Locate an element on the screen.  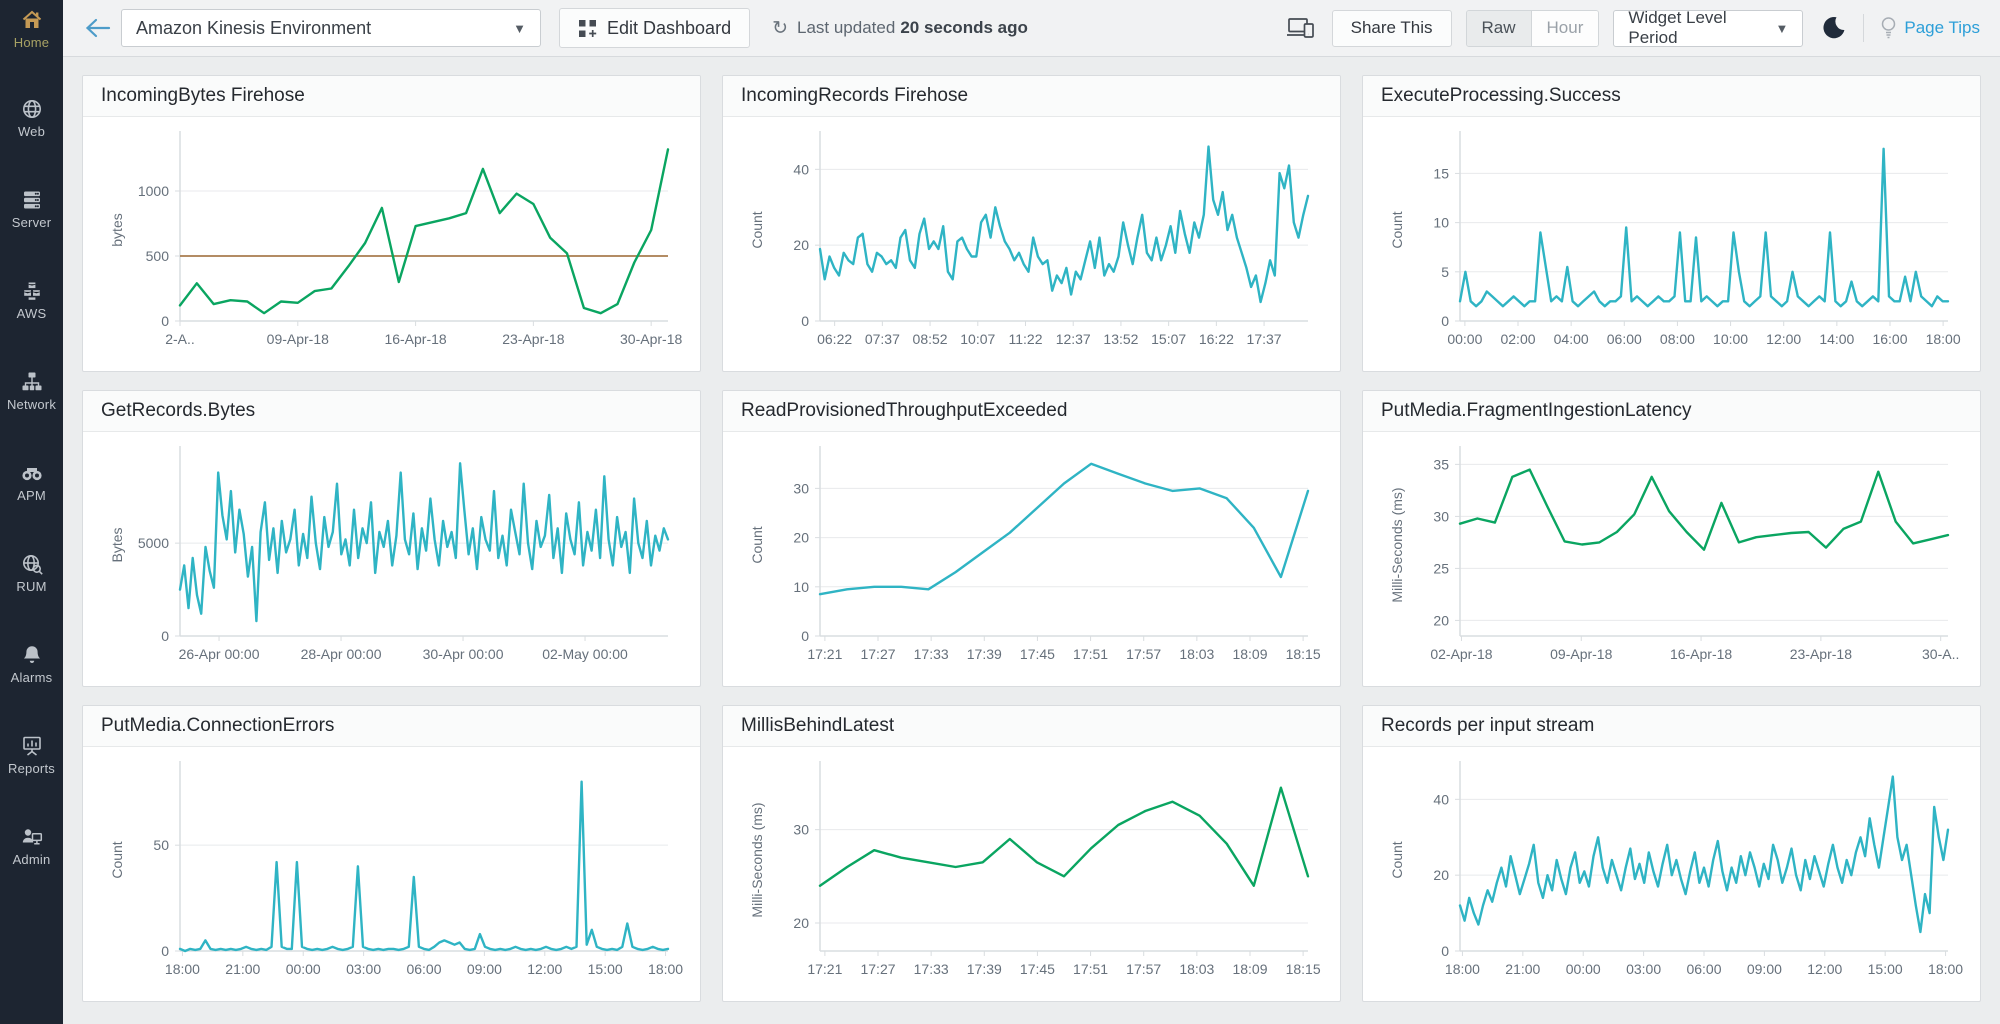
page-tips: Page Tips is located at coordinates (1930, 28).